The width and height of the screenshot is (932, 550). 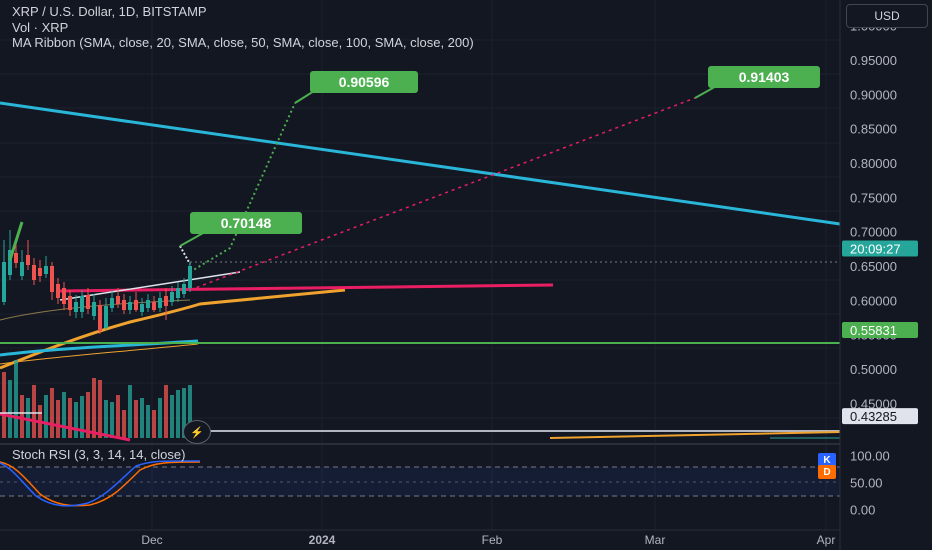 What do you see at coordinates (364, 82) in the screenshot?
I see `callout-090596-text: 0.90596` at bounding box center [364, 82].